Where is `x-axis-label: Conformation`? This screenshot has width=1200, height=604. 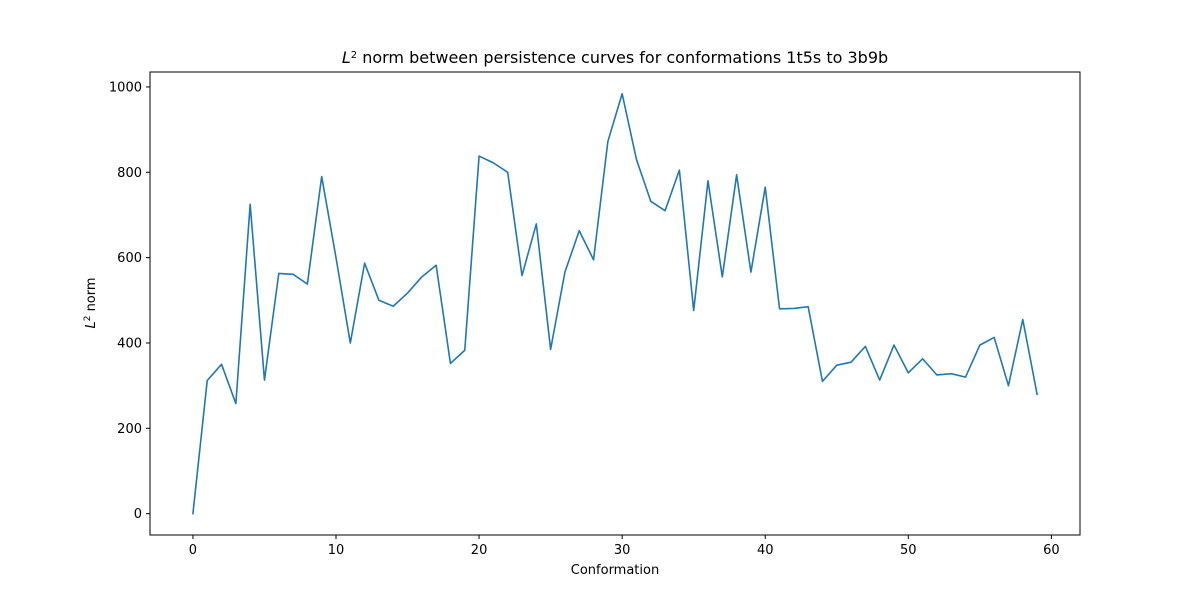 x-axis-label: Conformation is located at coordinates (615, 570).